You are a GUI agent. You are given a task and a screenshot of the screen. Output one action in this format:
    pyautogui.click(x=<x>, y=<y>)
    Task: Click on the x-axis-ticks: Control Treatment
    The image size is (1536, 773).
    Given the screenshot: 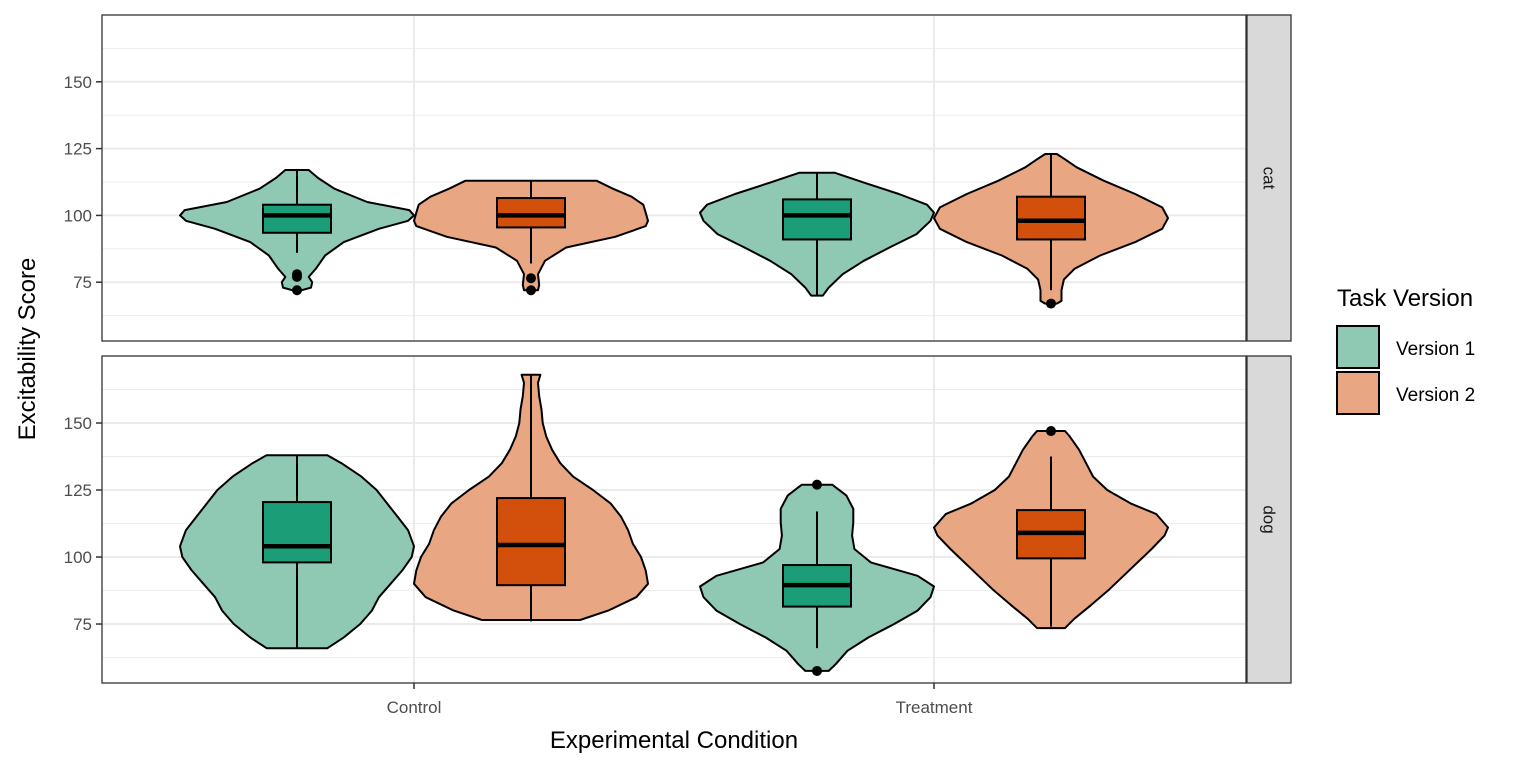 What is the action you would take?
    pyautogui.click(x=680, y=700)
    